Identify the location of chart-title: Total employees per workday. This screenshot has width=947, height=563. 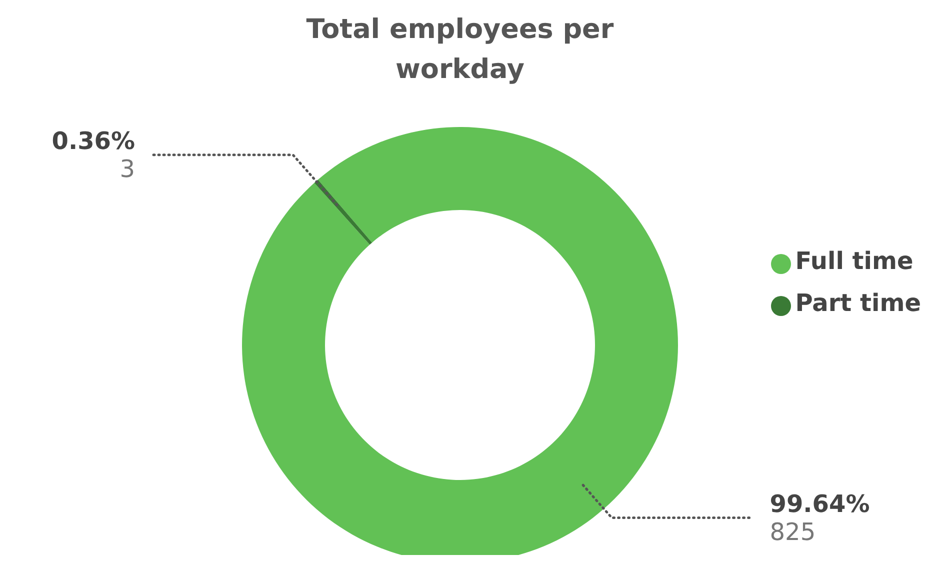
(460, 50).